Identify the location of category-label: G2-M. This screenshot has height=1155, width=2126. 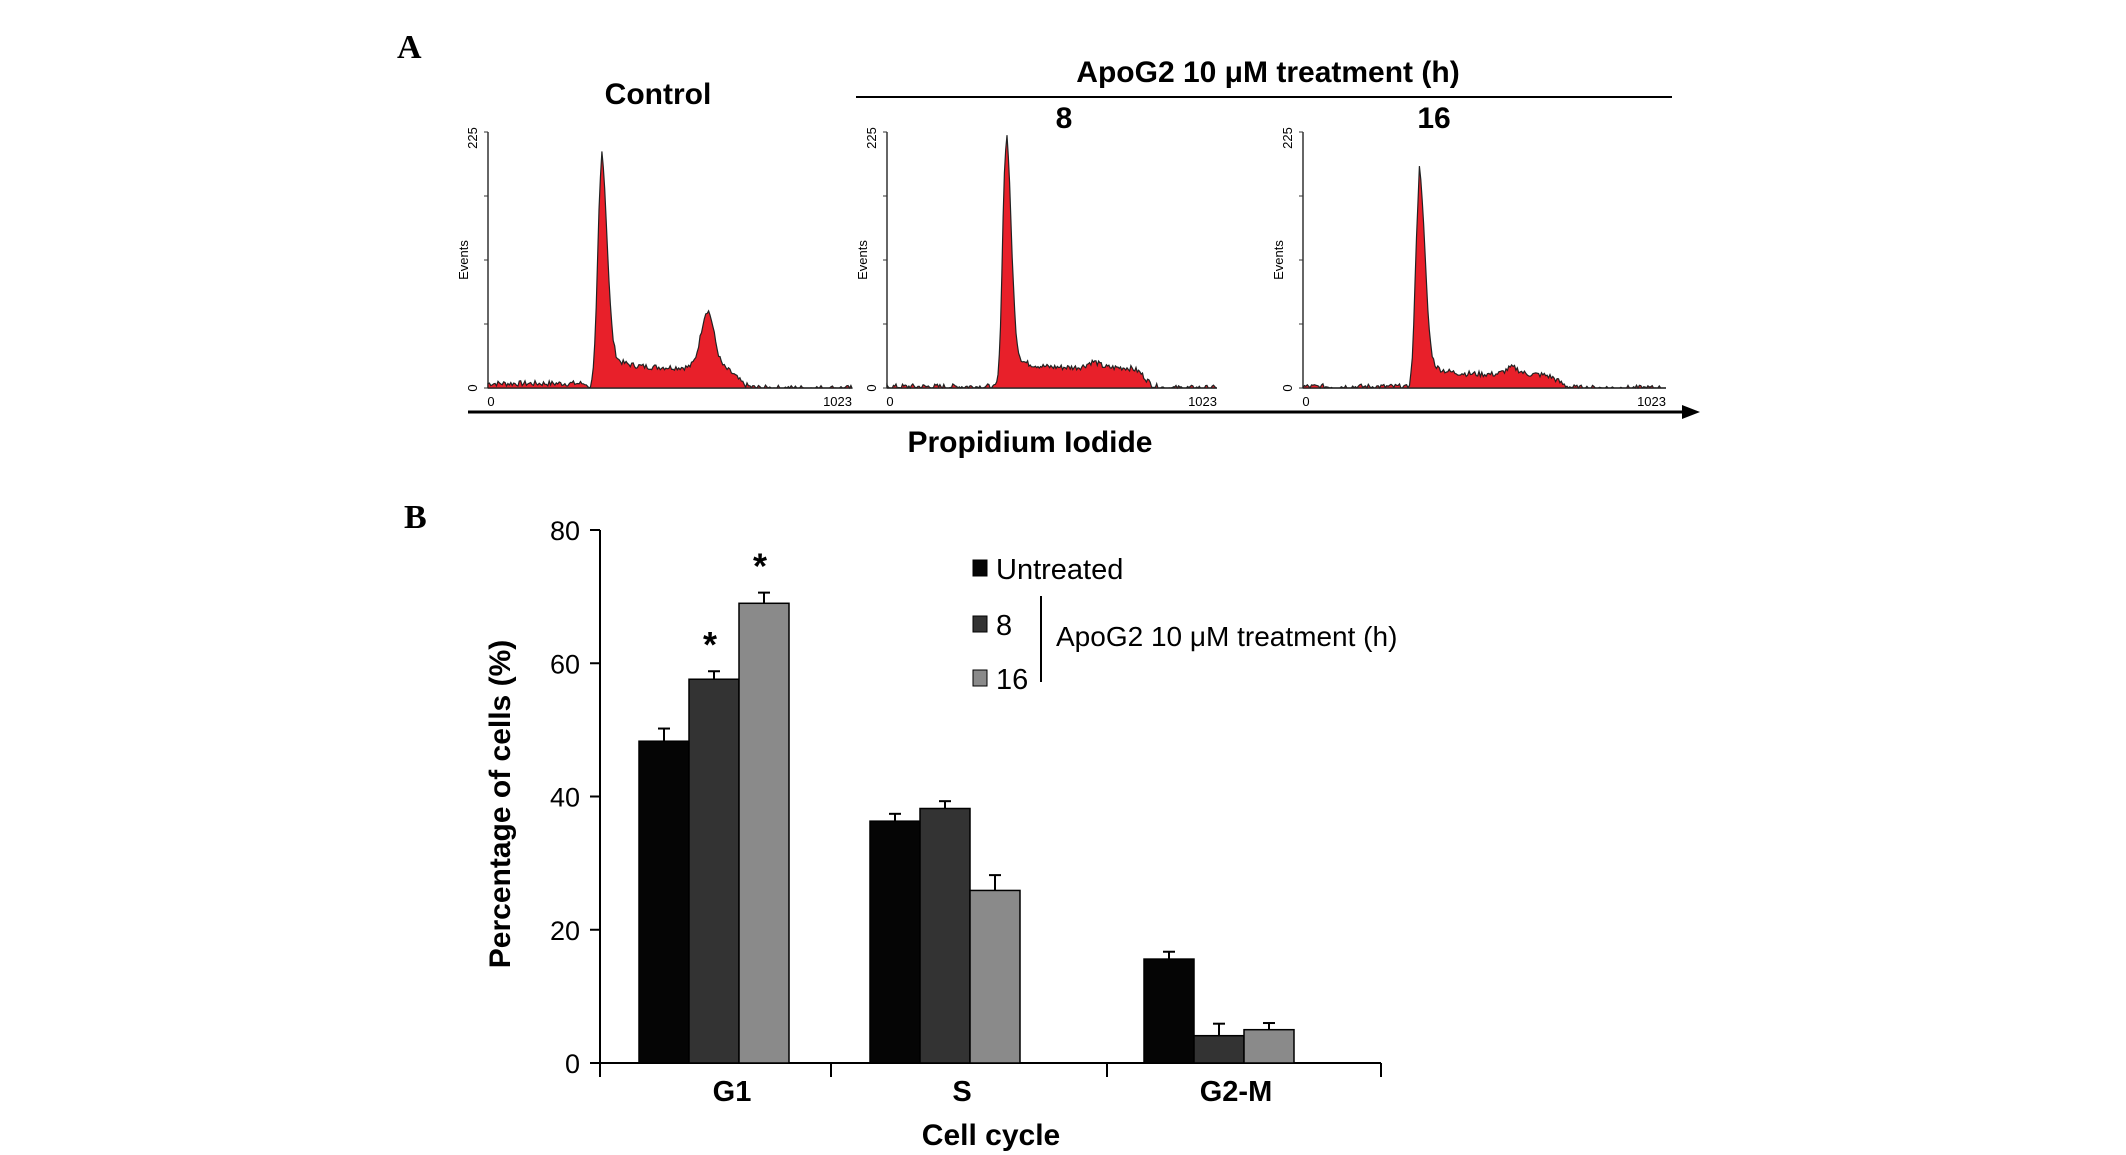
(1236, 1092).